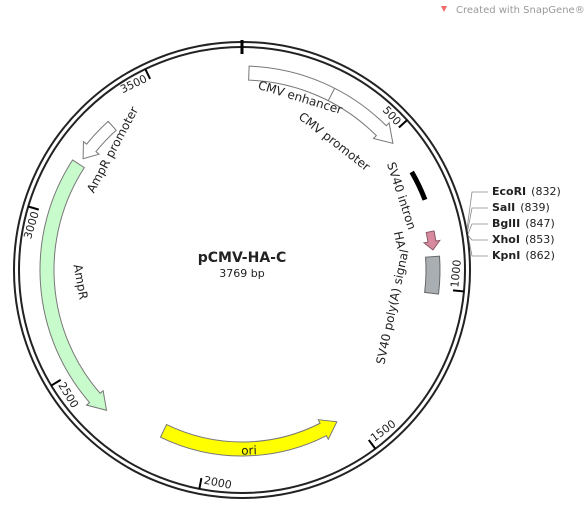 Image resolution: width=584 pixels, height=514 pixels. What do you see at coordinates (523, 239) in the screenshot?
I see `site-label: XhoI (853)` at bounding box center [523, 239].